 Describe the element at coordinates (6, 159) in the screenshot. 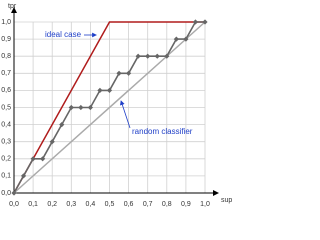

I see `y-tick-label: 0,2` at that location.